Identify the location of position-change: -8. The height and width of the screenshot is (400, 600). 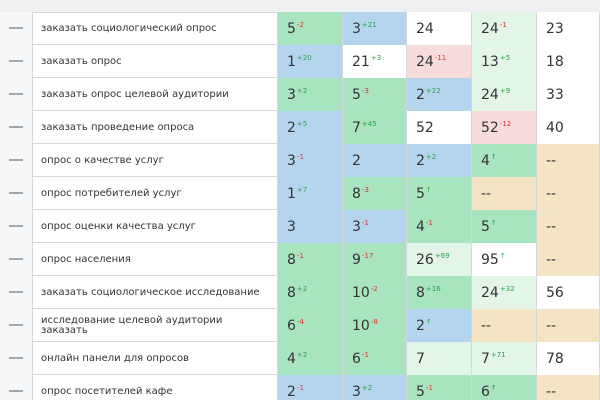
(374, 322).